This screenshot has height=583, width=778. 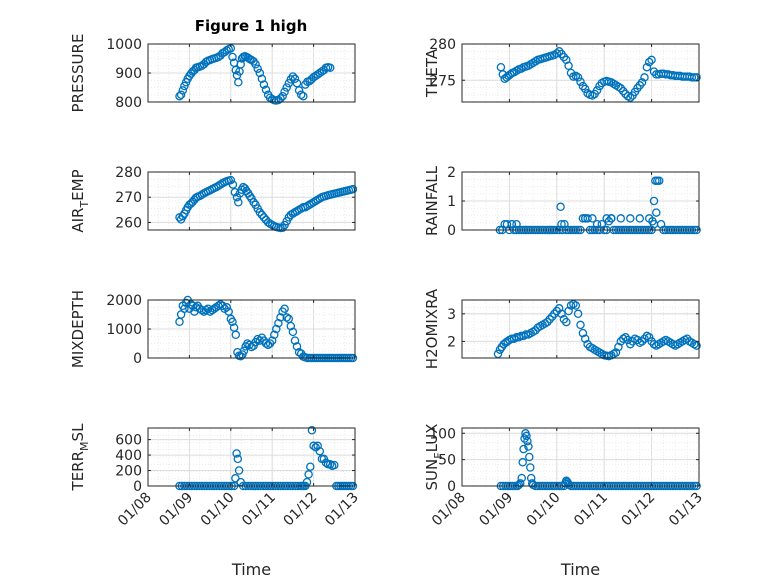 I want to click on y-tick-label: 50, so click(x=447, y=461).